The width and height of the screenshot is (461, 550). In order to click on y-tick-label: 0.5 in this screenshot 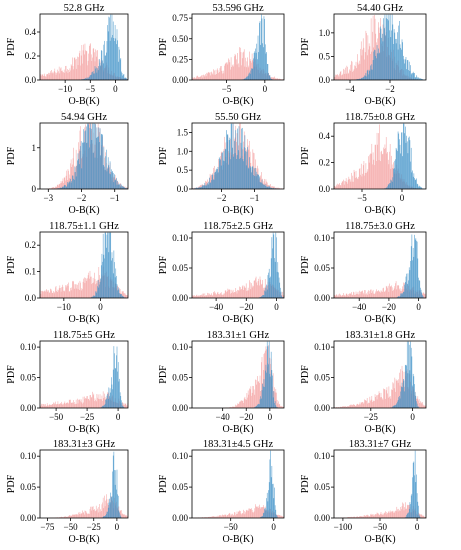, I will do `click(325, 56)`.